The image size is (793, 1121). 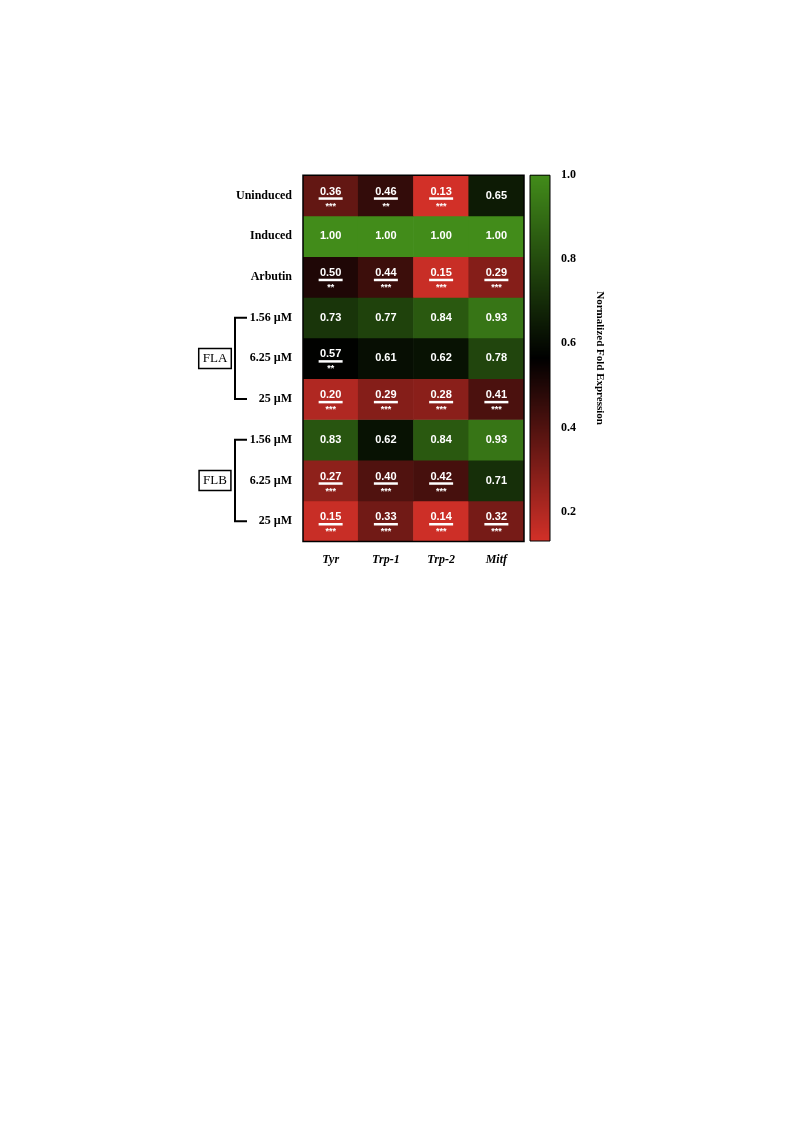 What do you see at coordinates (386, 316) in the screenshot?
I see `data-label: 0.77` at bounding box center [386, 316].